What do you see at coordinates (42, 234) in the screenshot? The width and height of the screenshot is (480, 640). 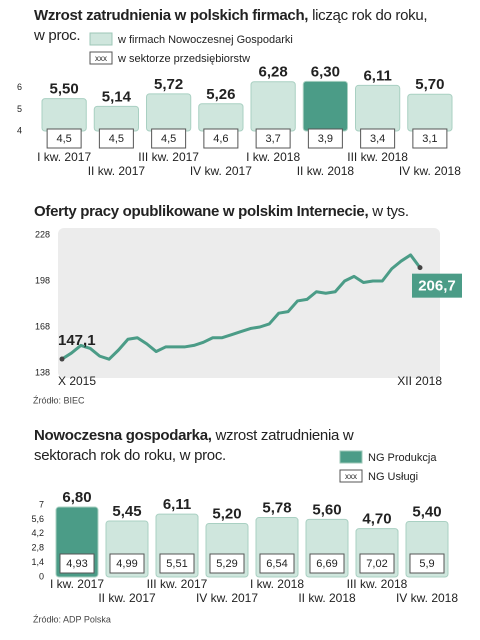 I see `y-tick-label: 228` at bounding box center [42, 234].